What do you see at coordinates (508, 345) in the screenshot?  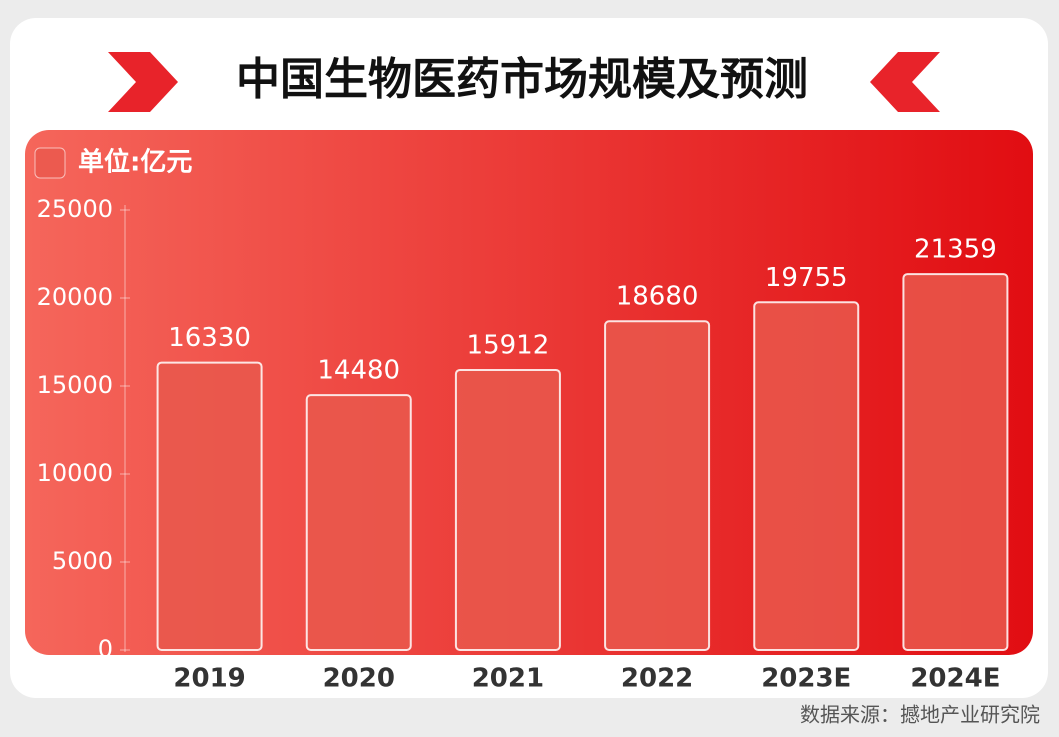 I see `value-label: 15912` at bounding box center [508, 345].